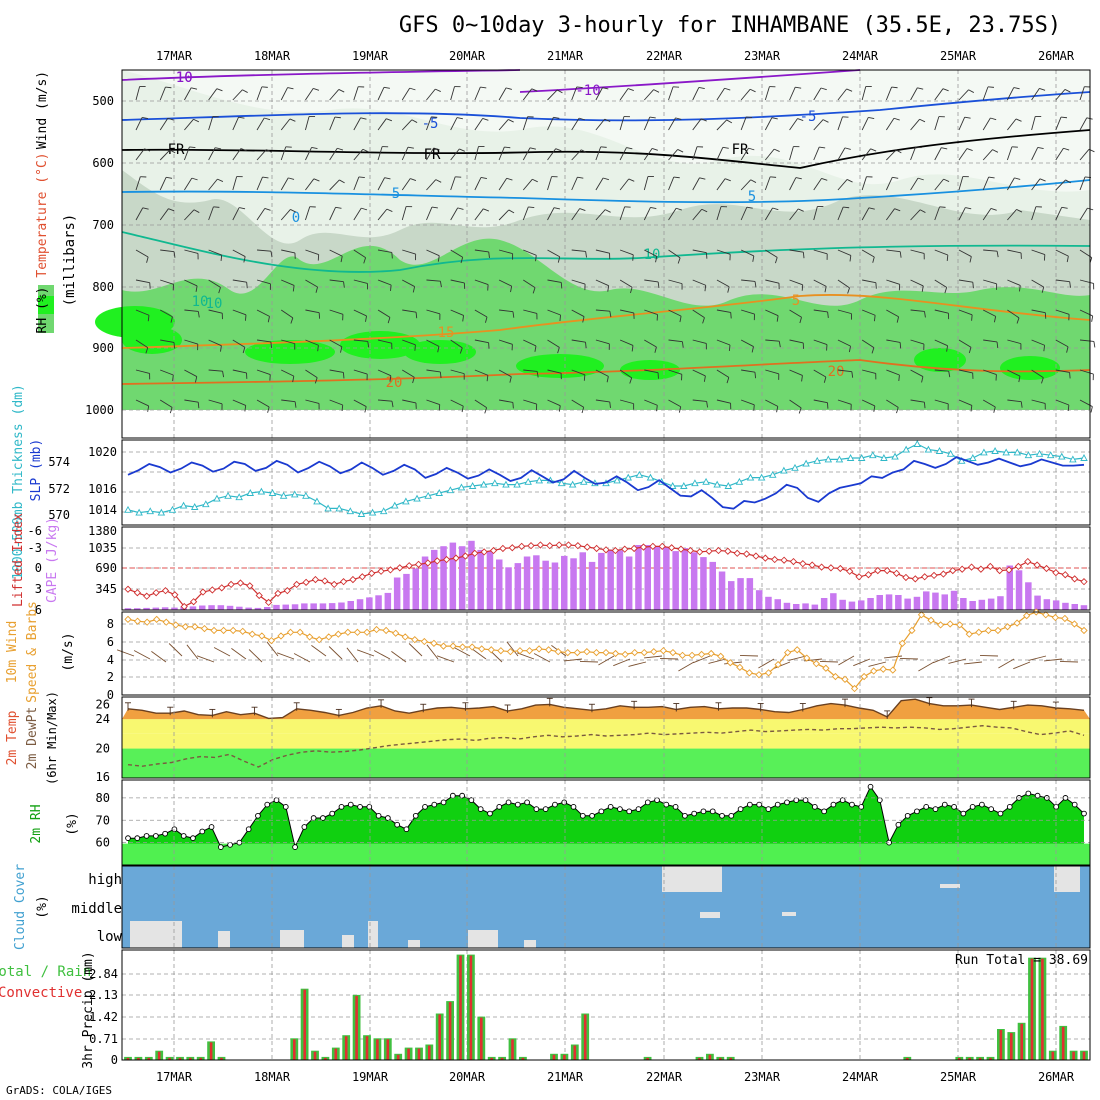 The image size is (1100, 1100). What do you see at coordinates (860, 1077) in the screenshot?
I see `date-label-bottom: 24MAR` at bounding box center [860, 1077].